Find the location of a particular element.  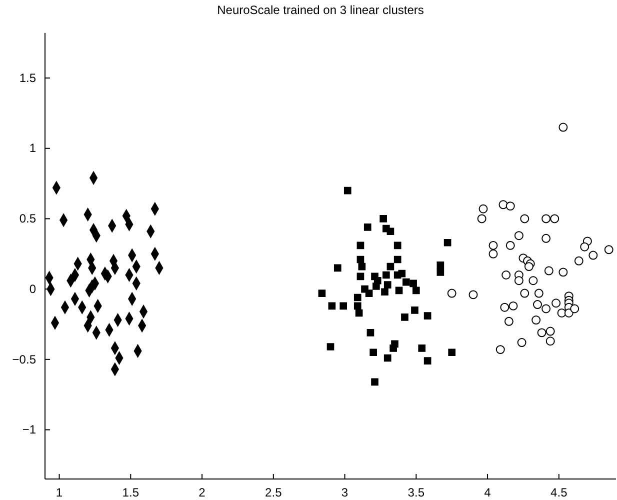

x-tick-label: 4.5 is located at coordinates (559, 493).